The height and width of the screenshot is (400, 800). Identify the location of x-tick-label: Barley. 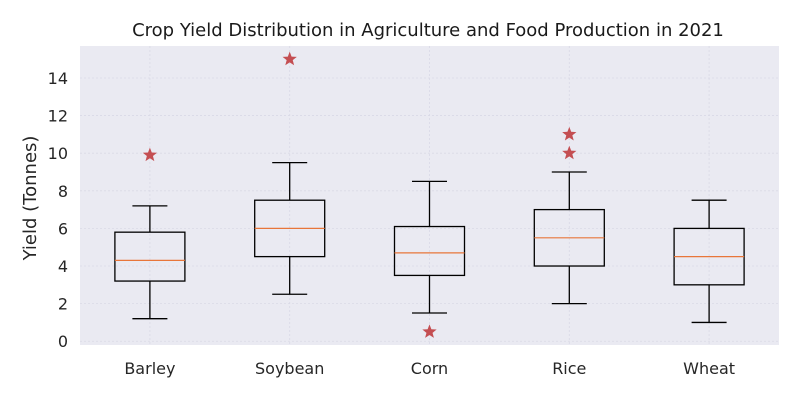
(149, 368).